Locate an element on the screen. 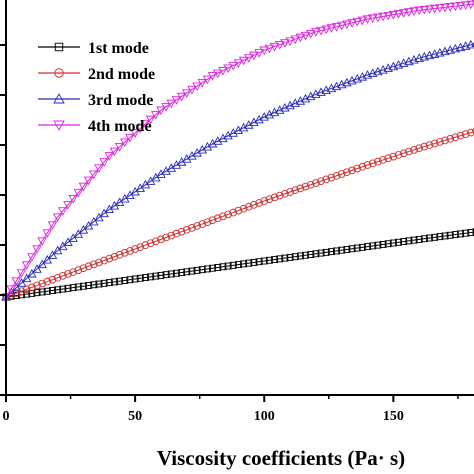  x-tick-label: 150 is located at coordinates (393, 416).